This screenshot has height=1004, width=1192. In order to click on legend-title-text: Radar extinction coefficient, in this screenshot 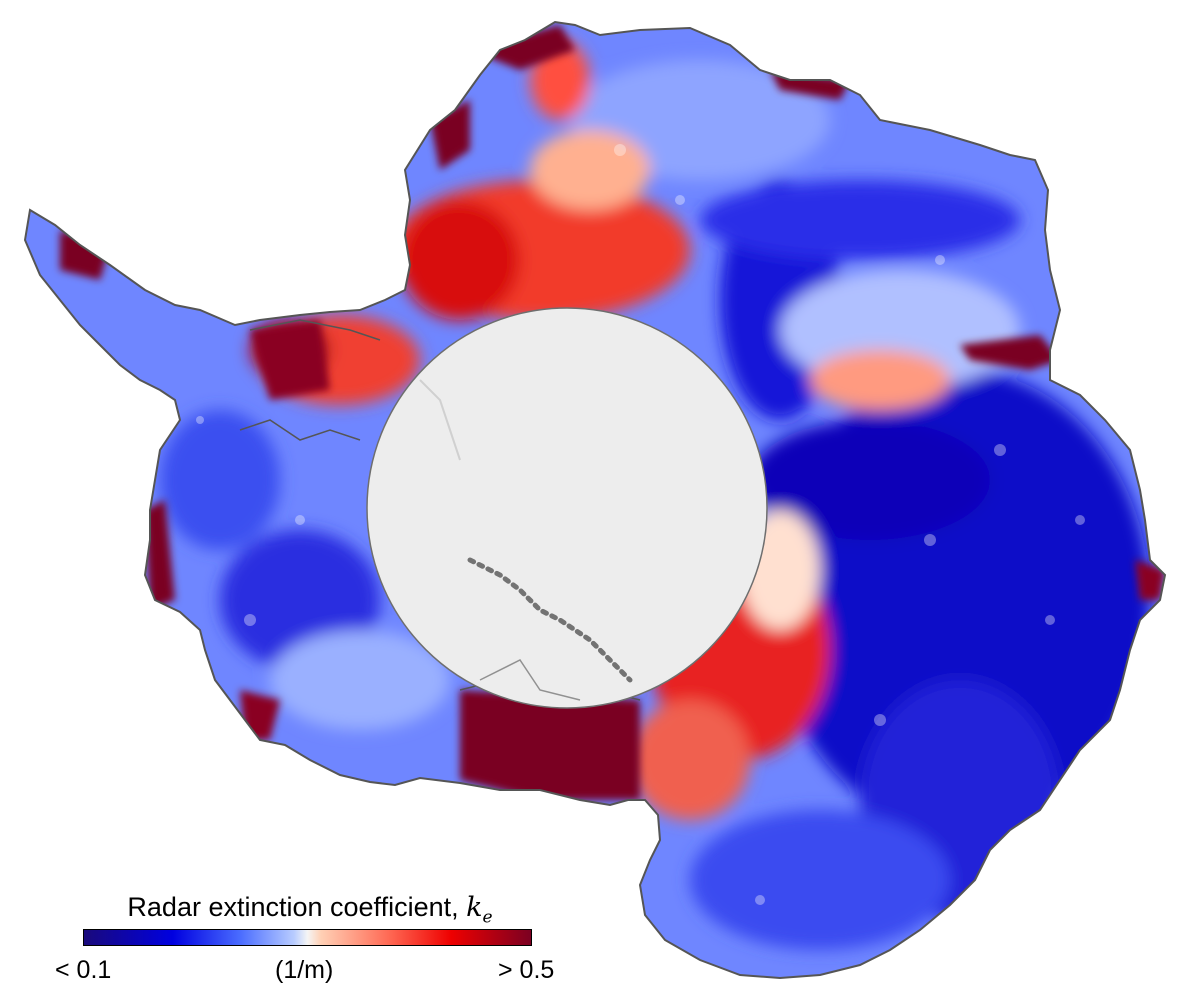, I will do `click(293, 907)`.